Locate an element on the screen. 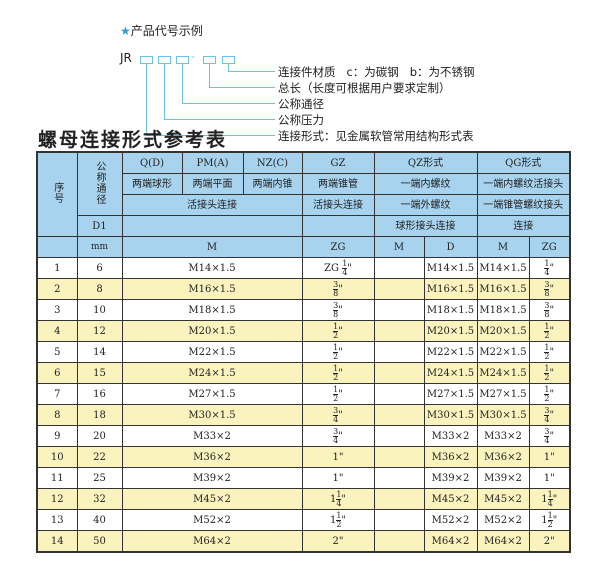 This screenshot has height=567, width=600. table-row: 5 14 M22×1.5 1 2 " M22×1.5 M22×1.5 1 2 " is located at coordinates (303, 352).